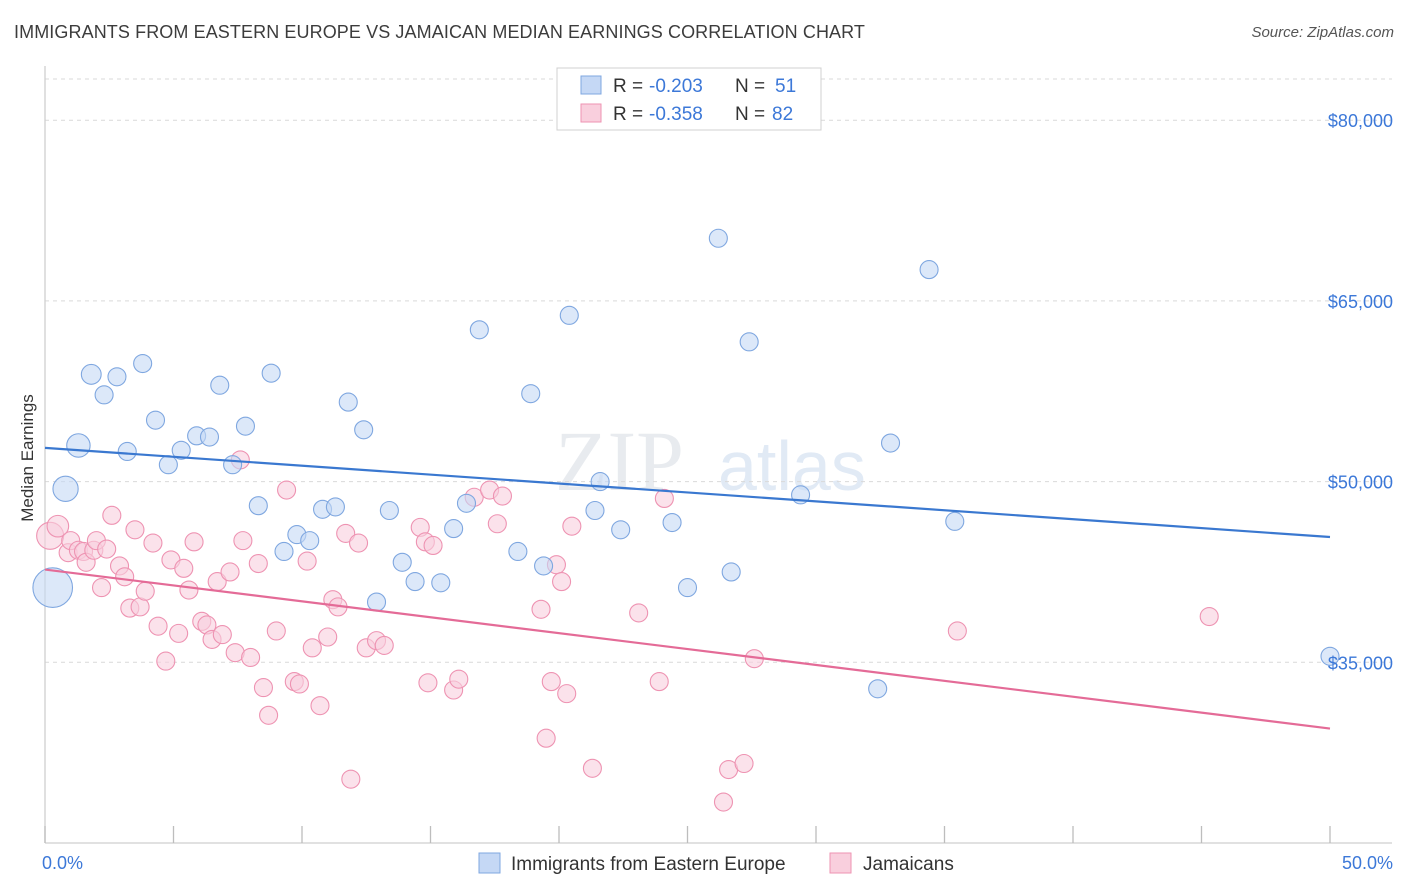  What do you see at coordinates (689, 99) in the screenshot?
I see `stats-legend: R = -0.203 N = 51 R = -0.358 N = 82` at bounding box center [689, 99].